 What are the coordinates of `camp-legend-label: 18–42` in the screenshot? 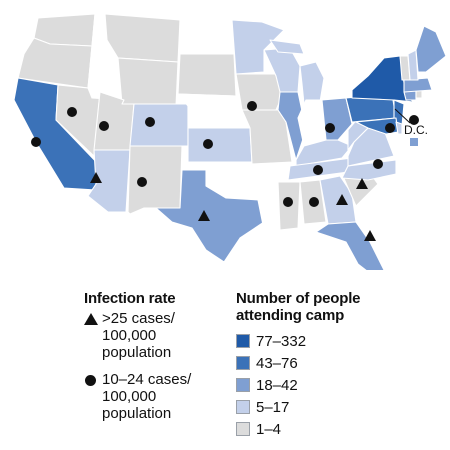 It's located at (277, 385).